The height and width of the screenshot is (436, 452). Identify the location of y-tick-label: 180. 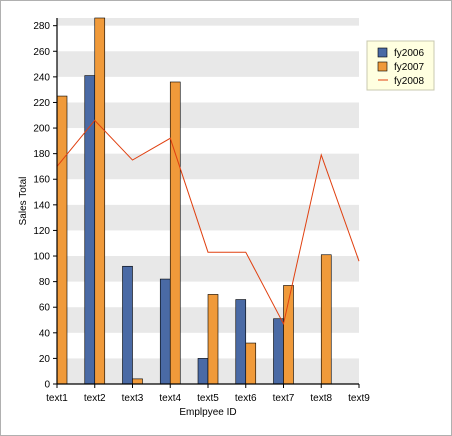
(41, 154).